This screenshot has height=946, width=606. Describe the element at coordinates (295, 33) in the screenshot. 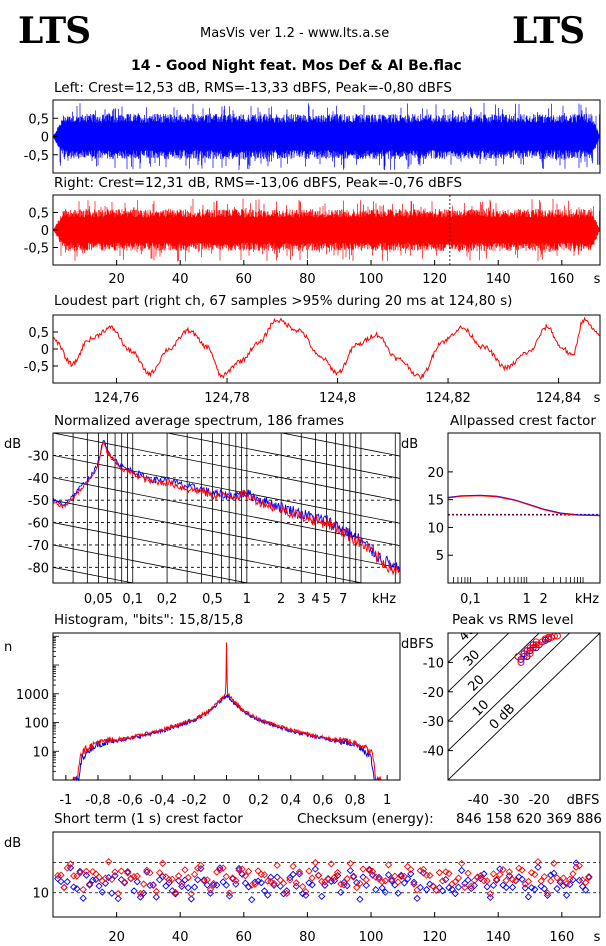

I see `app-version: MasVis ver 1.2 - www.lts.a.se` at that location.